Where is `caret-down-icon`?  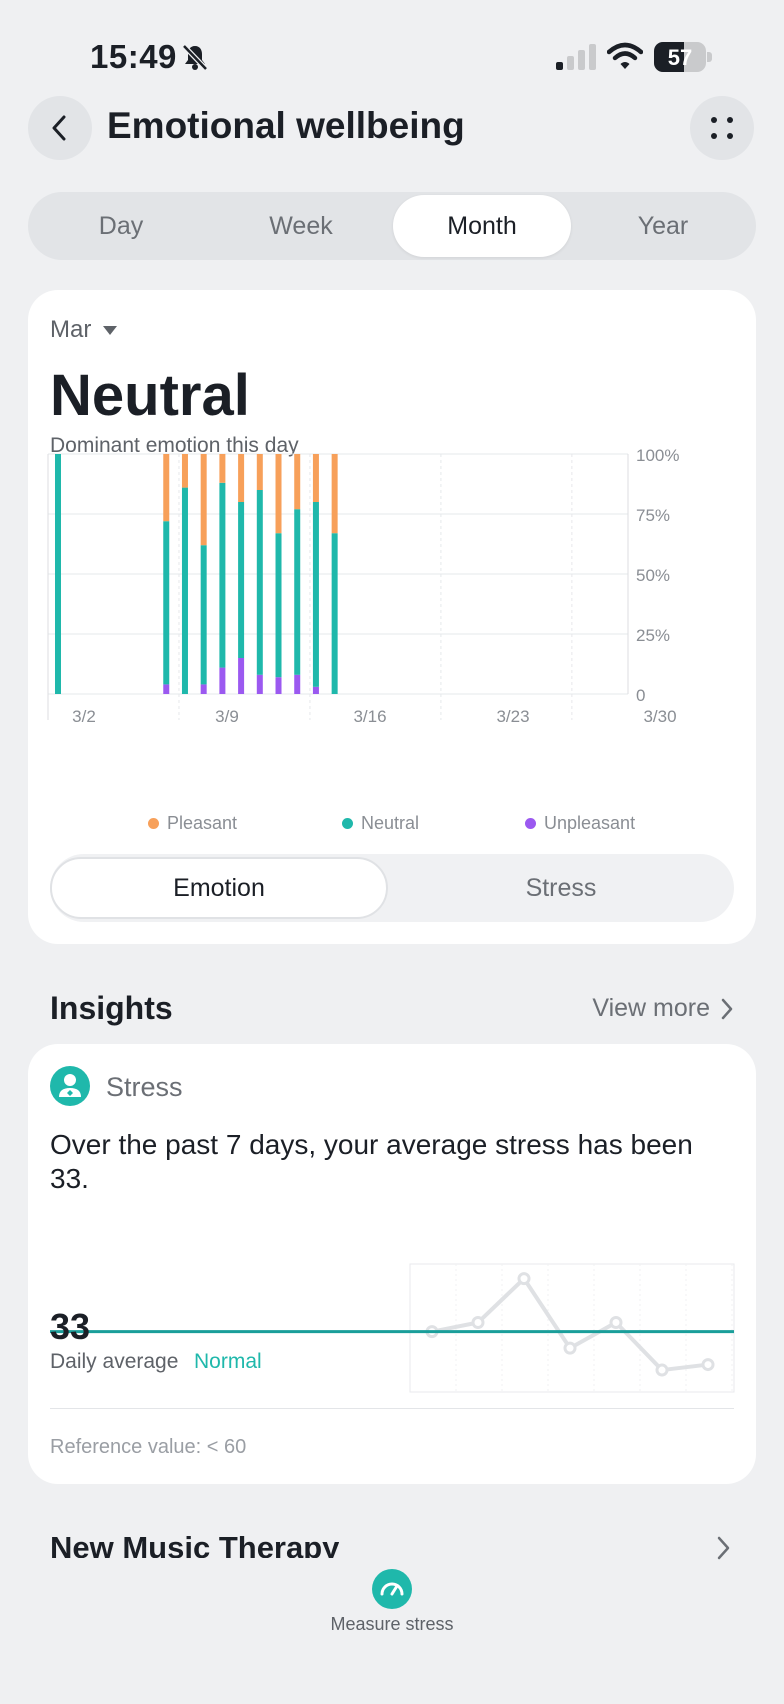
caret-down-icon is located at coordinates (110, 330).